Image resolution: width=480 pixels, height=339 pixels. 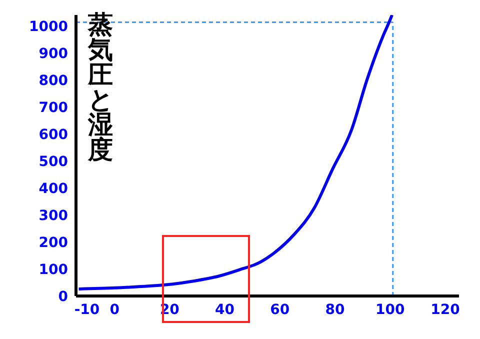 What do you see at coordinates (53, 188) in the screenshot?
I see `y-tick-label: 400` at bounding box center [53, 188].